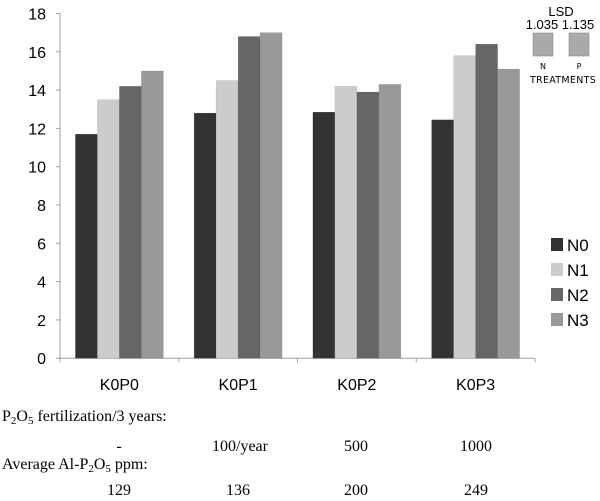 This screenshot has width=600, height=501. What do you see at coordinates (227, 219) in the screenshot?
I see `bar-n1-k0p1` at bounding box center [227, 219].